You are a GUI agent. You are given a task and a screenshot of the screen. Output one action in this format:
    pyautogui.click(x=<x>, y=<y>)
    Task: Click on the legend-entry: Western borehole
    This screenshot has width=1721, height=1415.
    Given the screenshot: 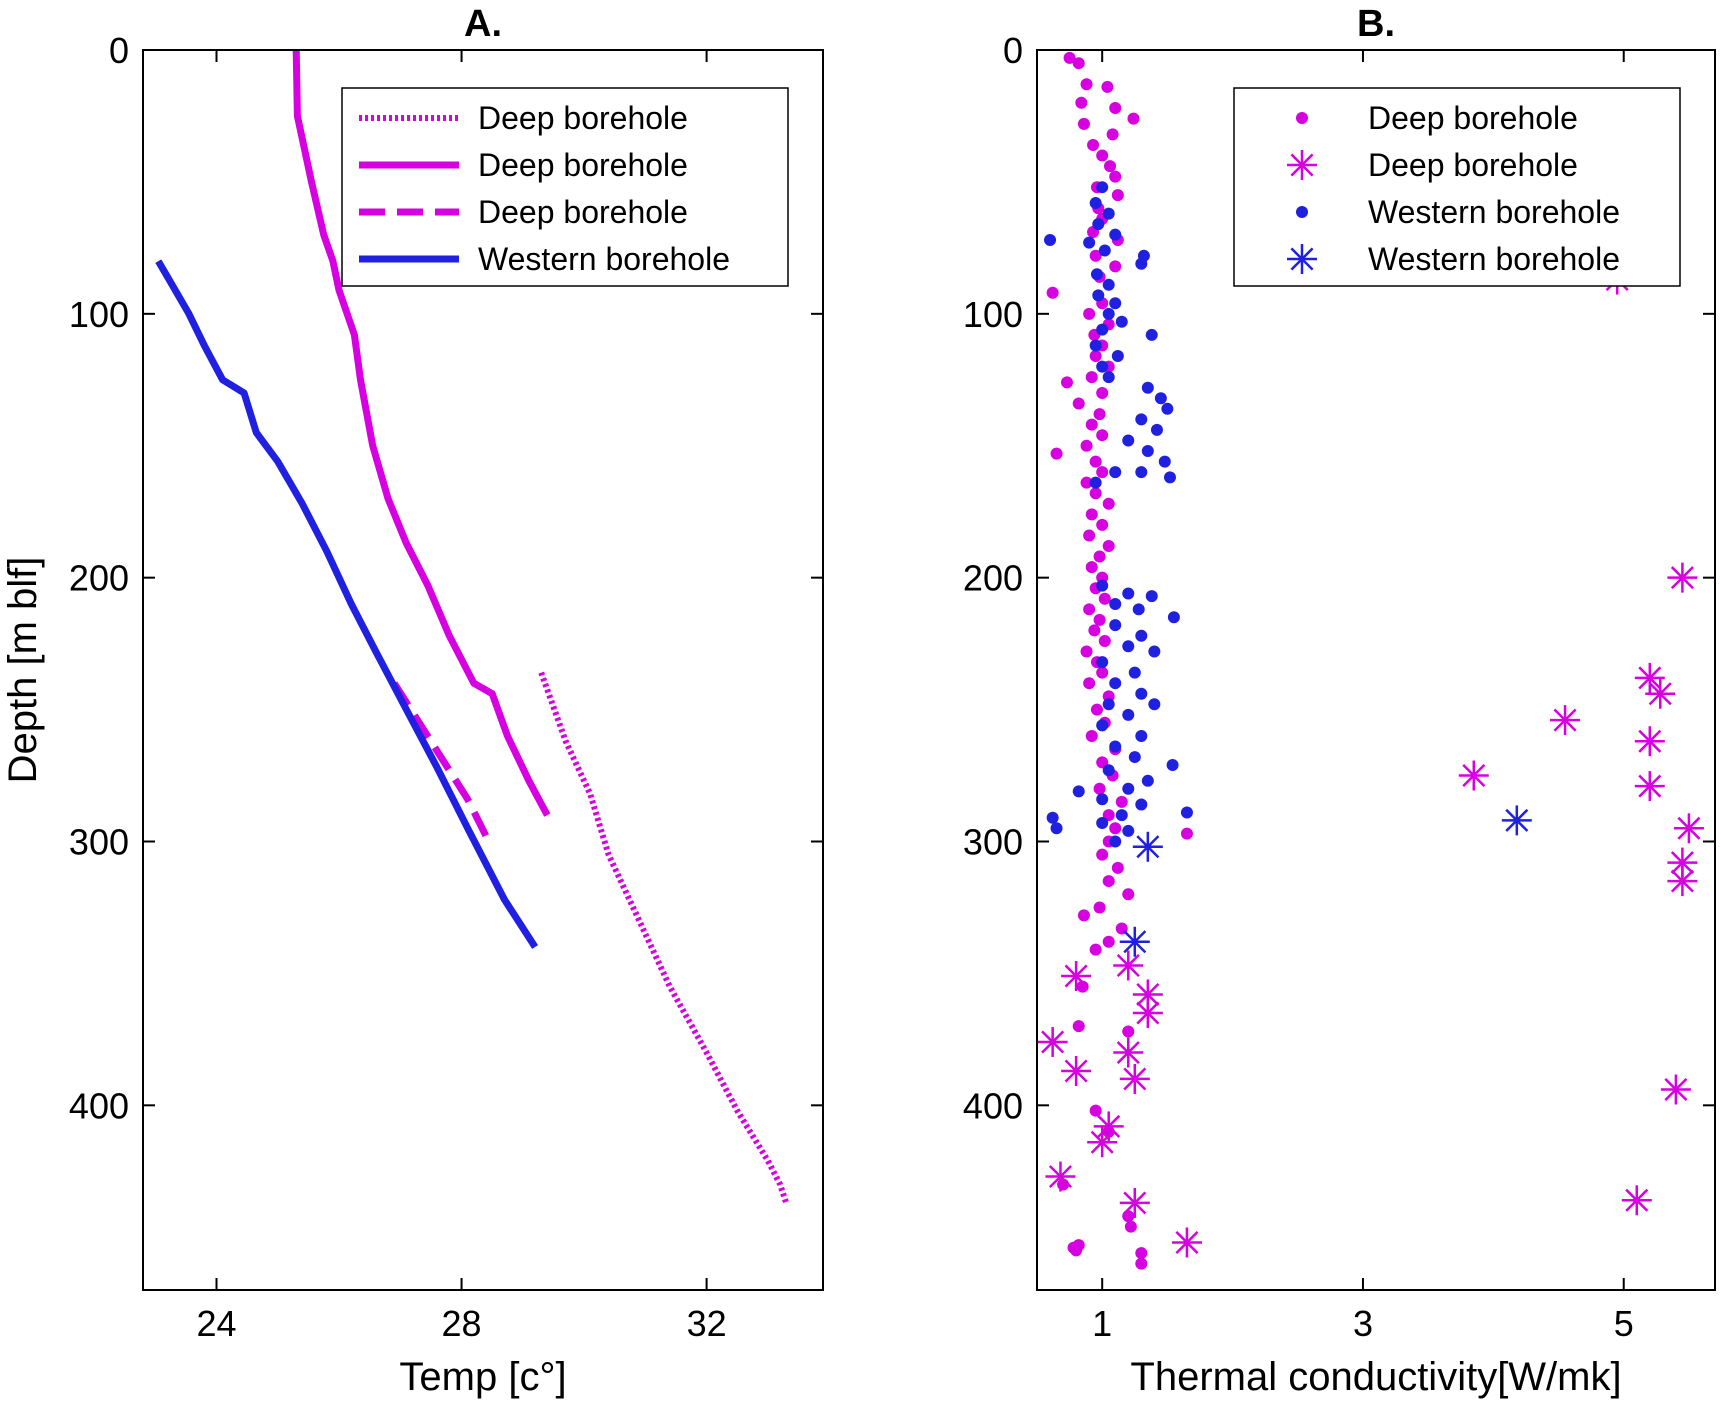 What is the action you would take?
    pyautogui.click(x=1458, y=212)
    